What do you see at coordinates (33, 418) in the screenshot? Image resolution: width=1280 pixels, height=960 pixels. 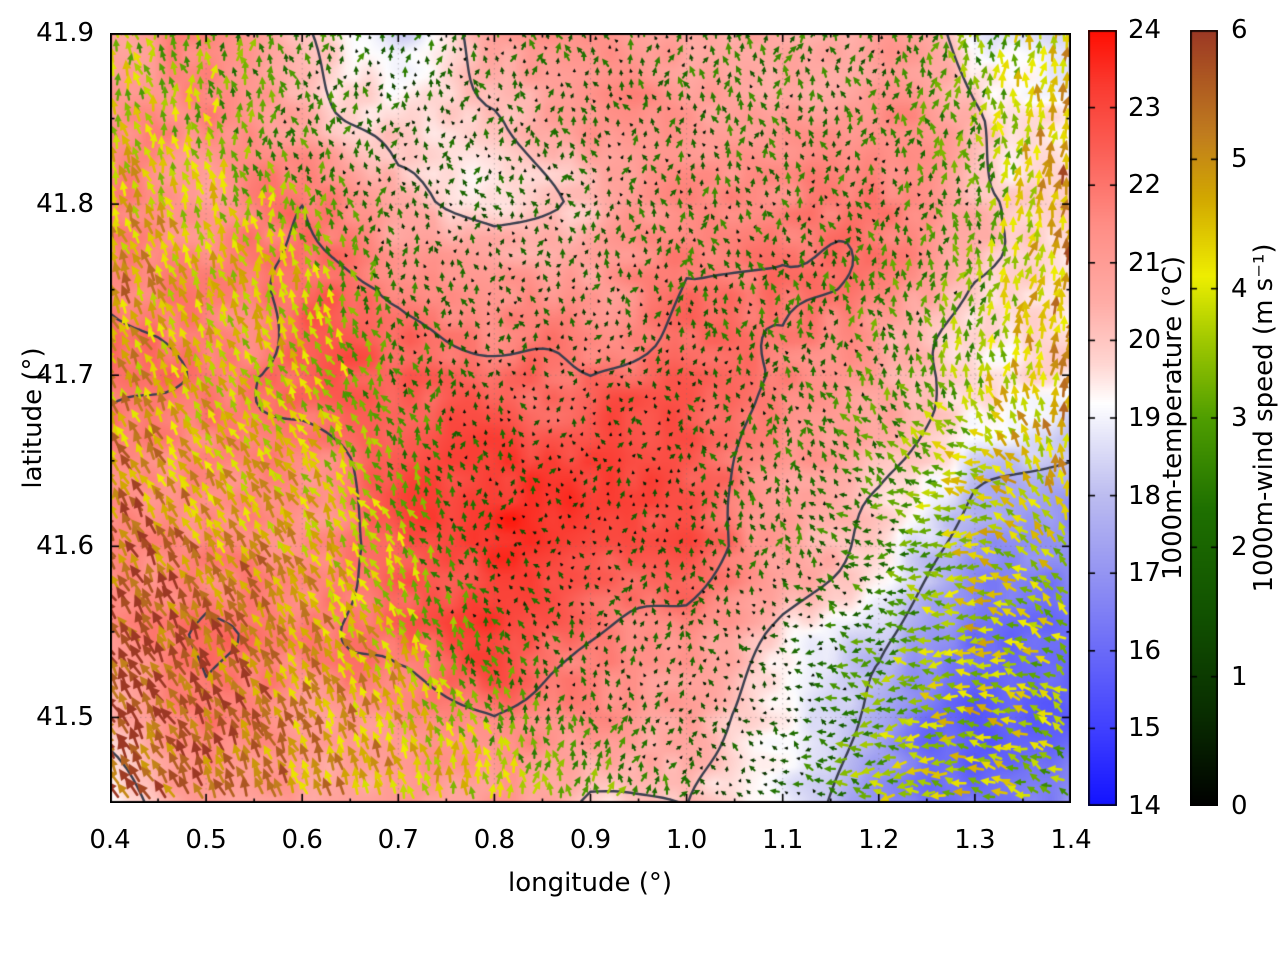 I see `y-axis-title: latitude (°)` at bounding box center [33, 418].